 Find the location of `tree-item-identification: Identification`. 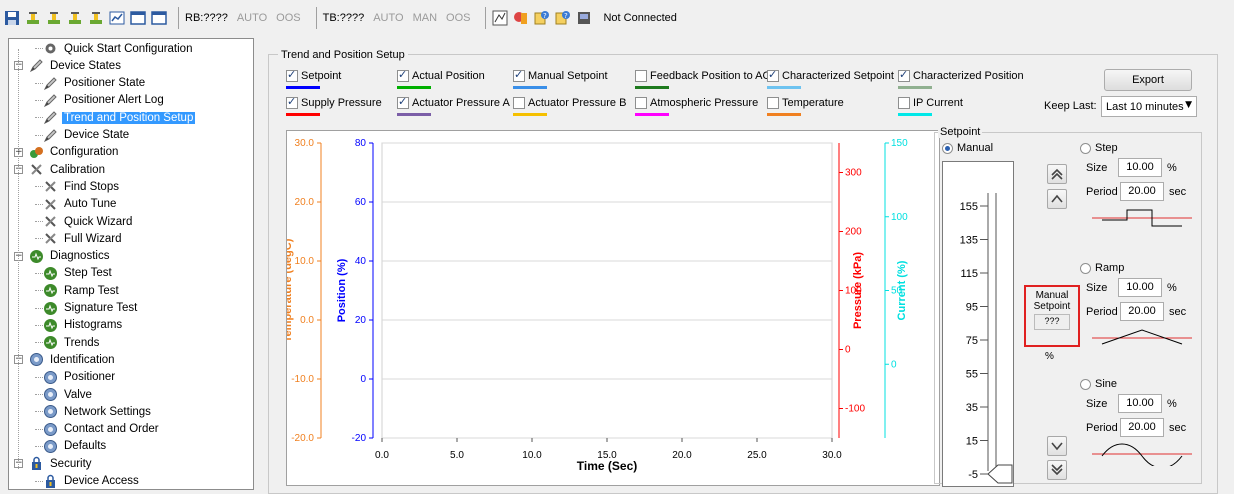

tree-item-identification: Identification is located at coordinates (73, 359).